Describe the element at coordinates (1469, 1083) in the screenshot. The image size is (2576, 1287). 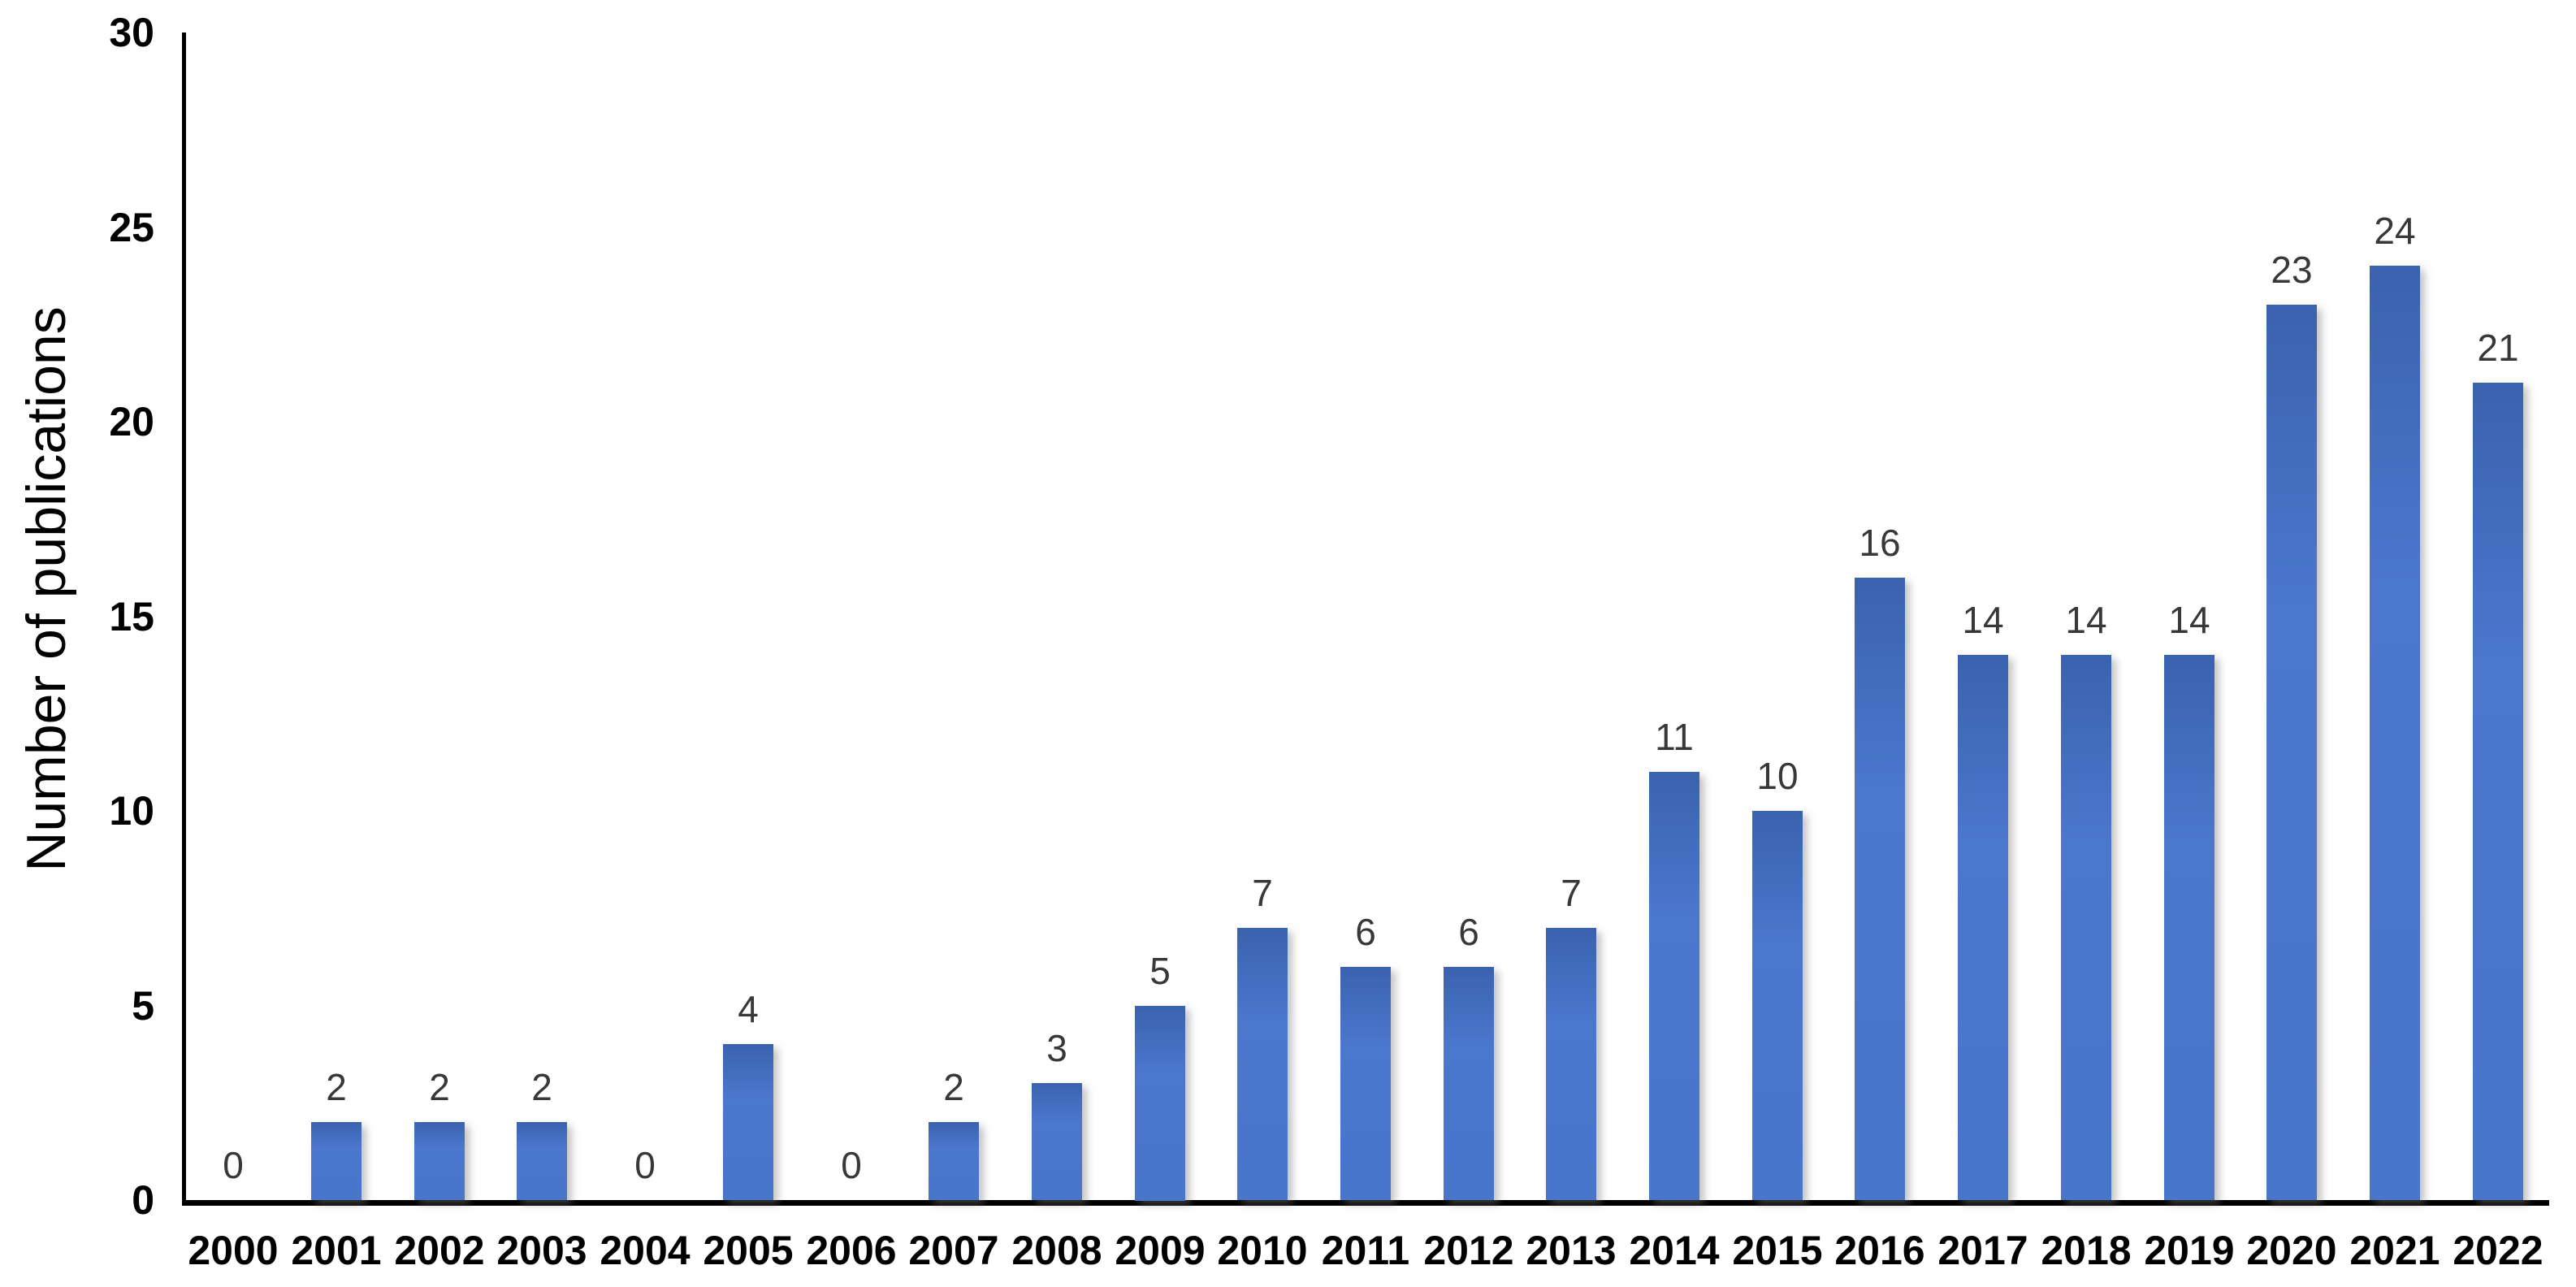
I see `bar-2012` at that location.